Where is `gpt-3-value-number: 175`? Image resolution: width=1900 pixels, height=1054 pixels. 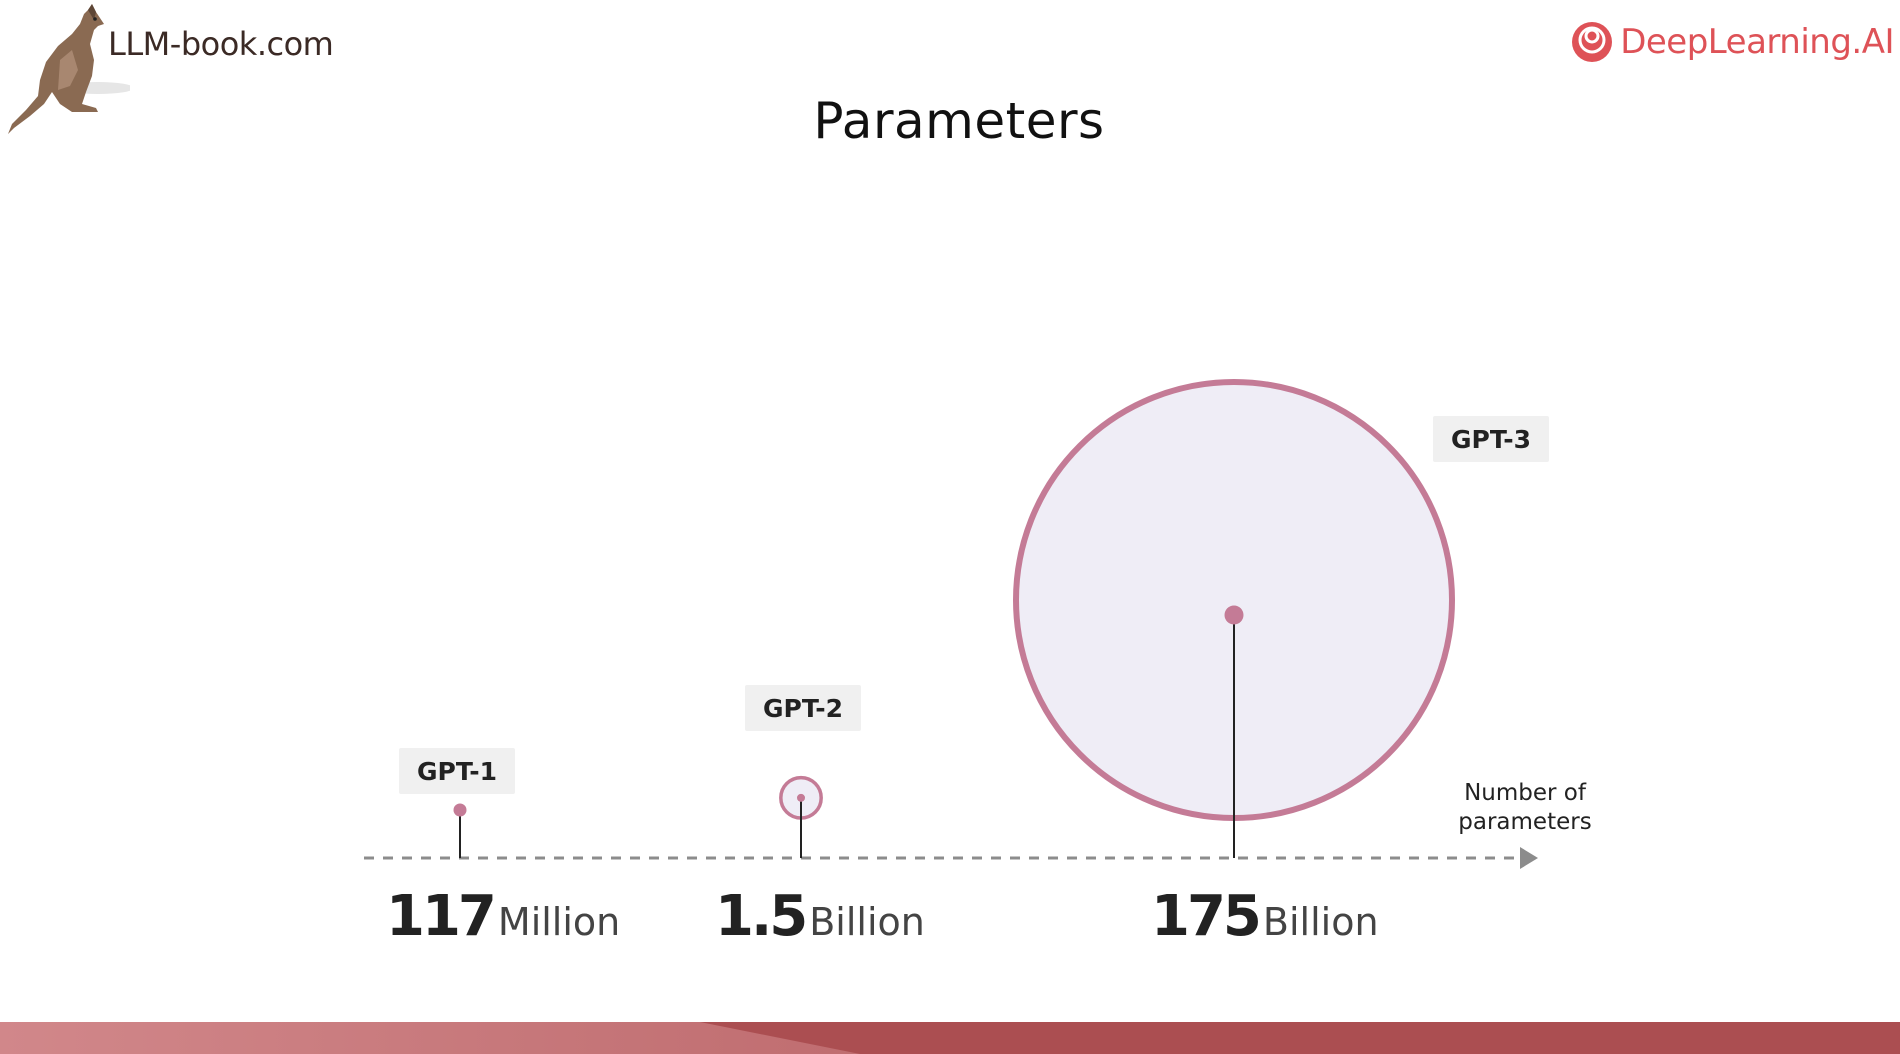
gpt-3-value-number: 175 is located at coordinates (1205, 916).